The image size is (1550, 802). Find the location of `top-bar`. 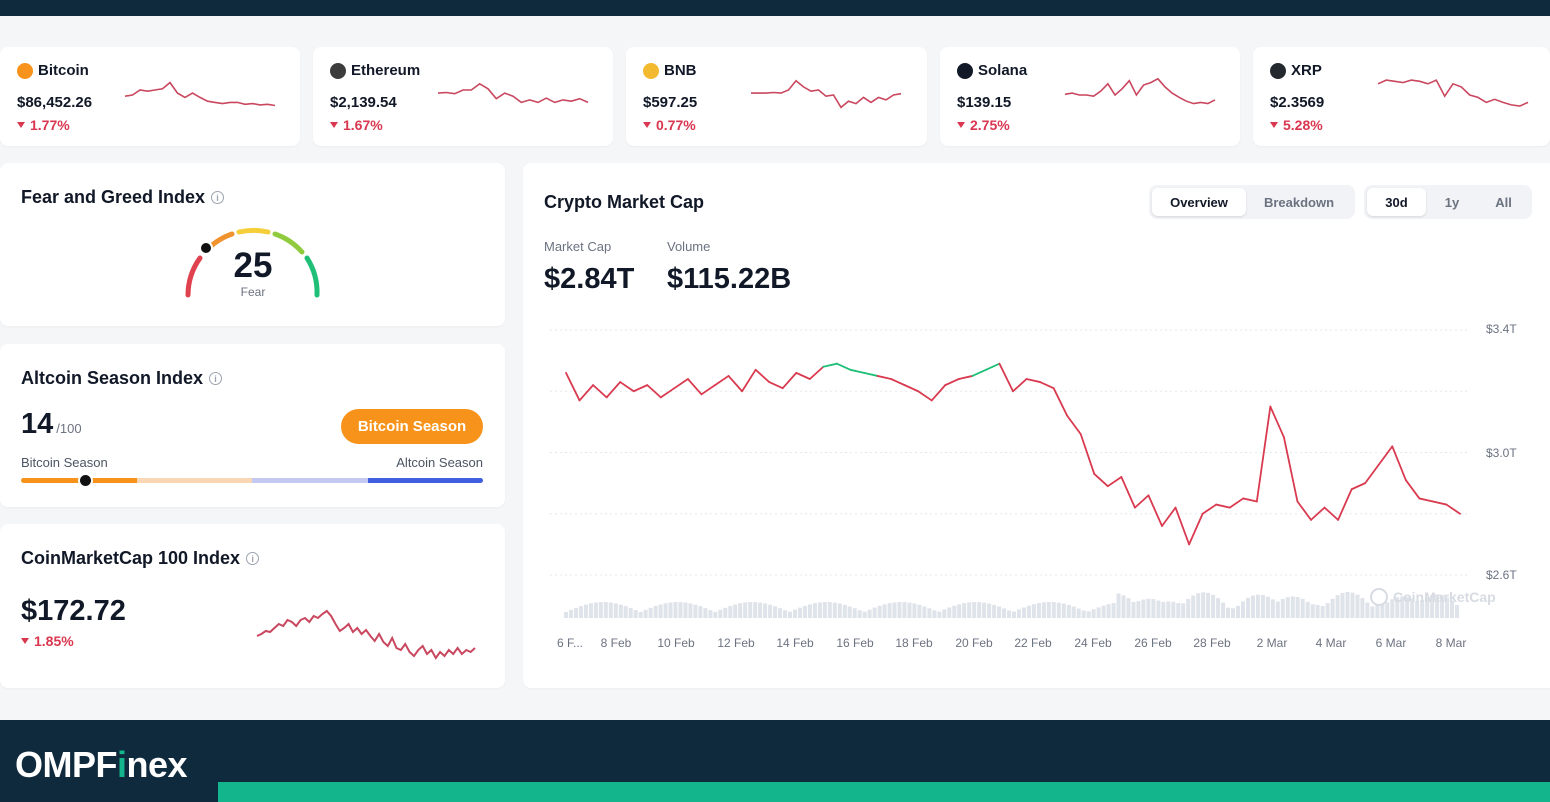

top-bar is located at coordinates (775, 8).